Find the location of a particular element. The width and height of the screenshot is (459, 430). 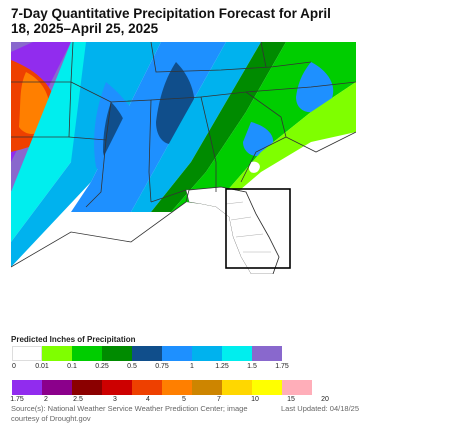

legend-tick: 0.25 is located at coordinates (102, 366).